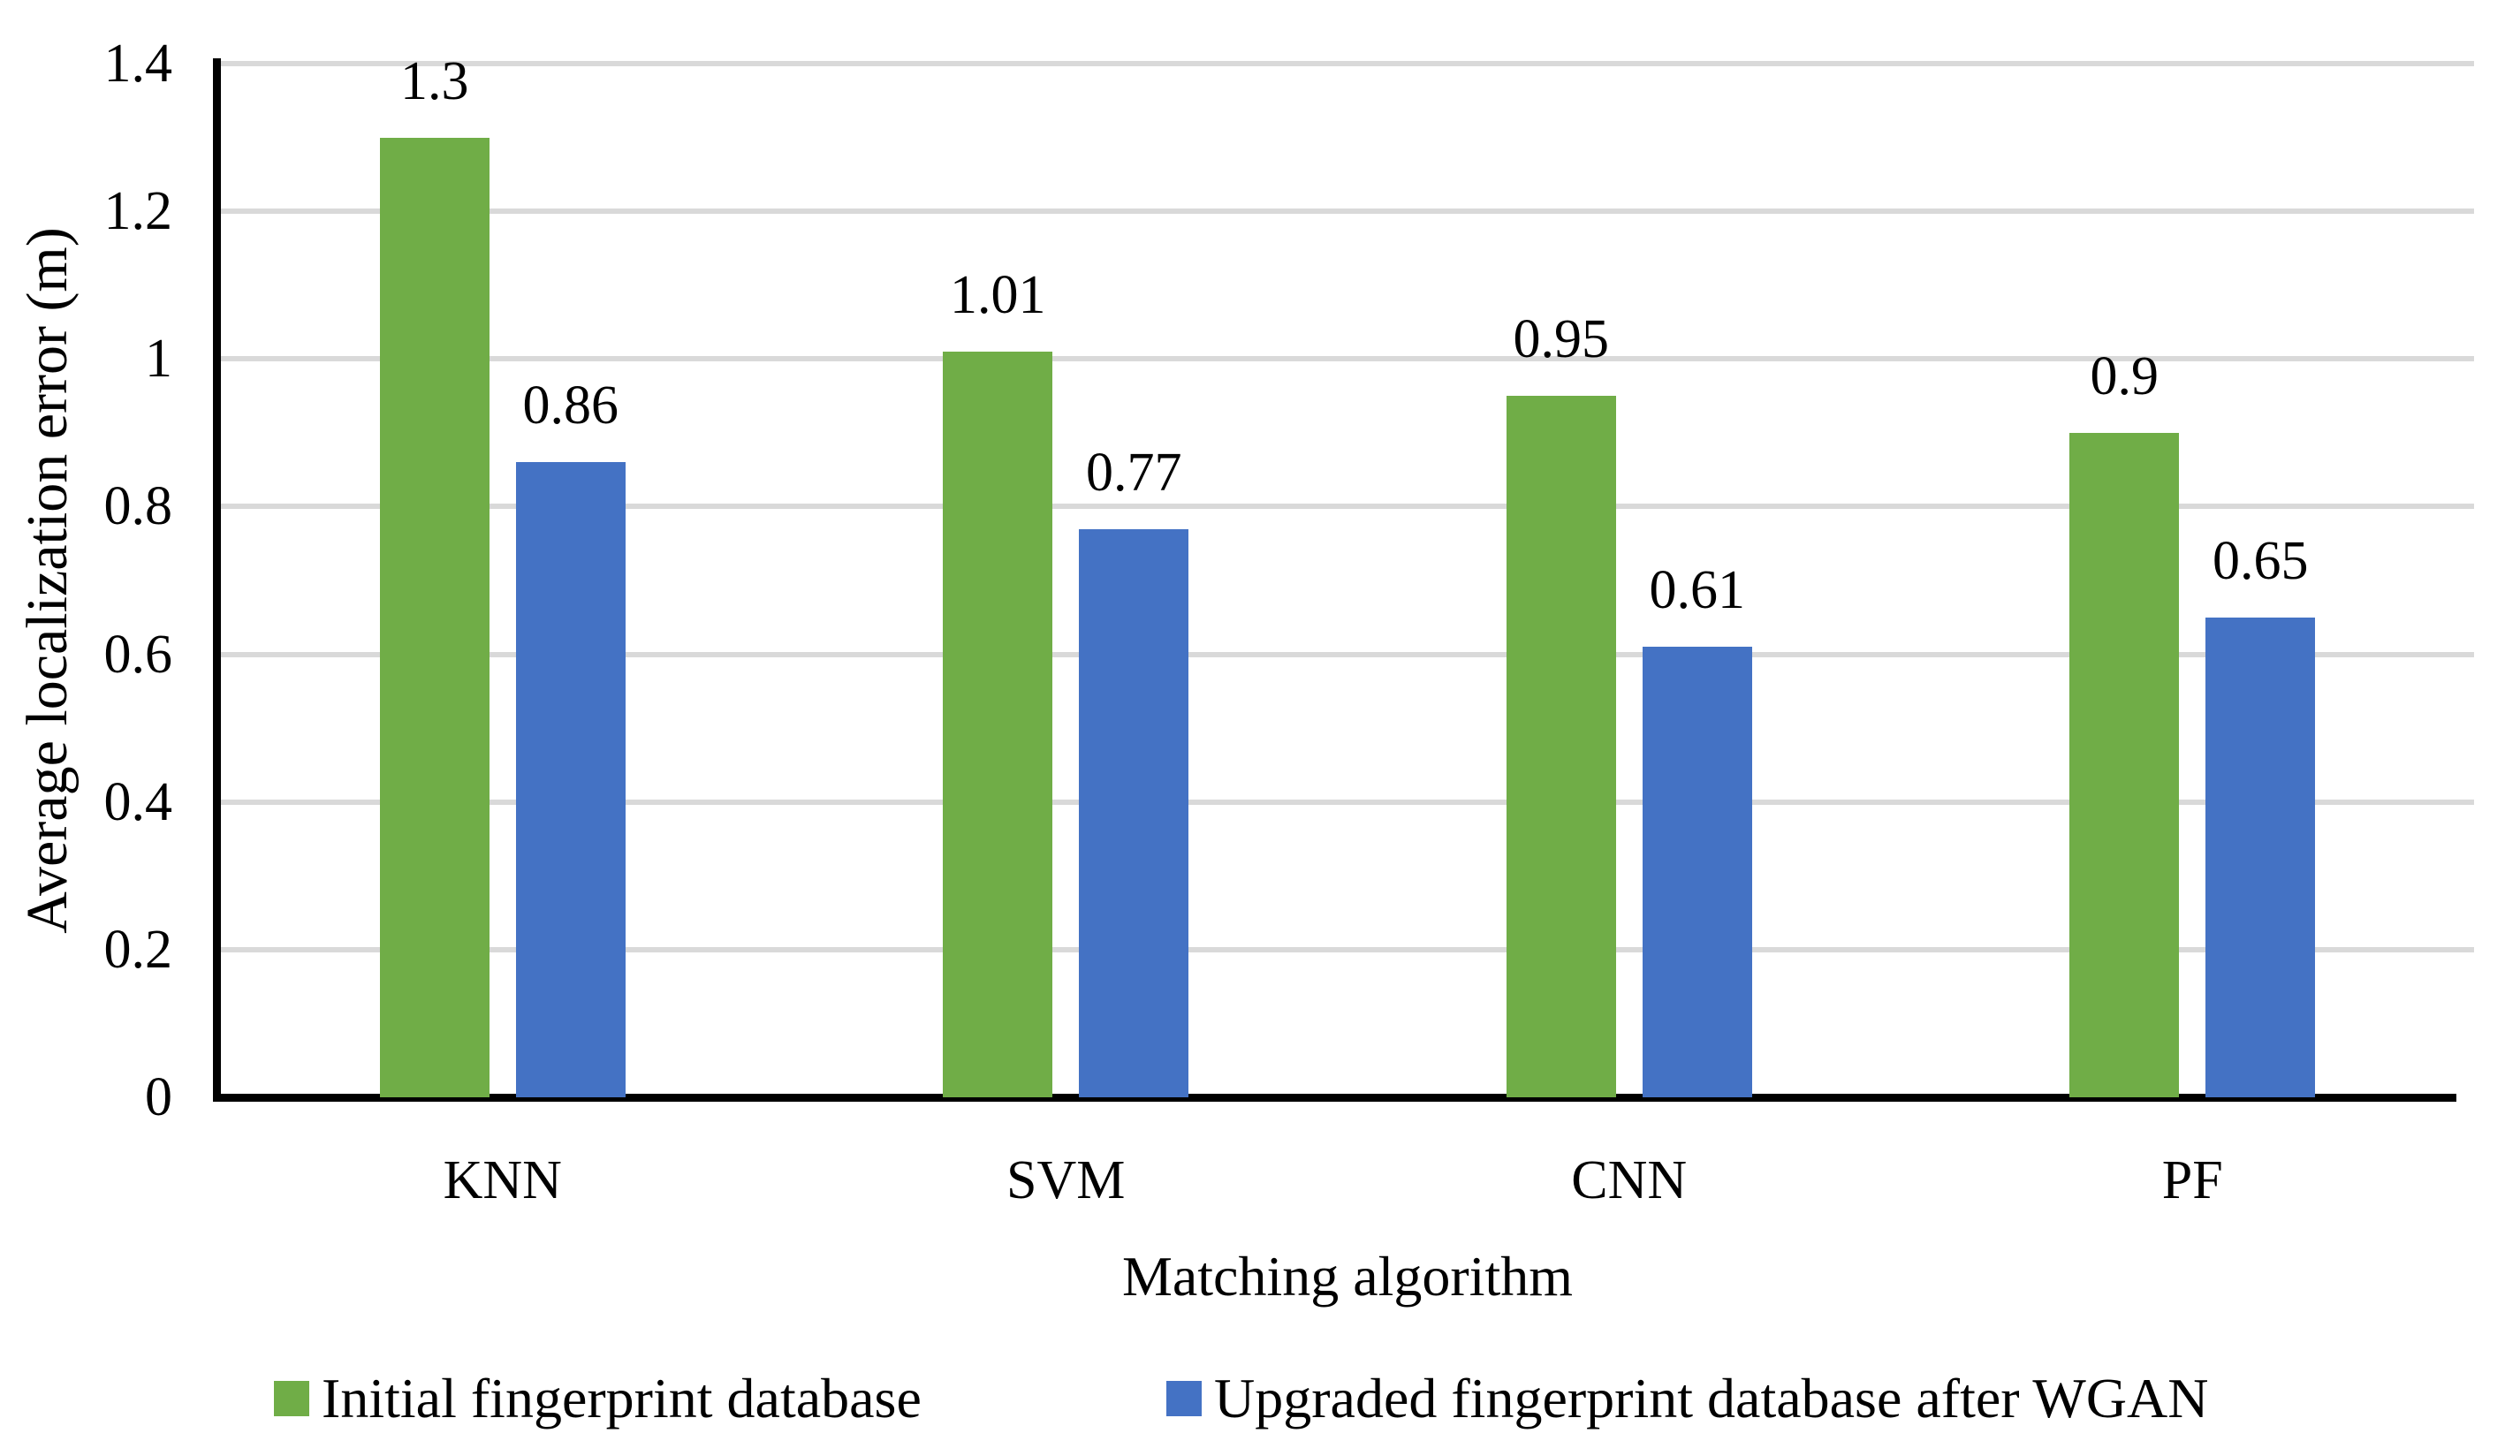 The width and height of the screenshot is (2520, 1456). I want to click on y-axis-line, so click(217, 580).